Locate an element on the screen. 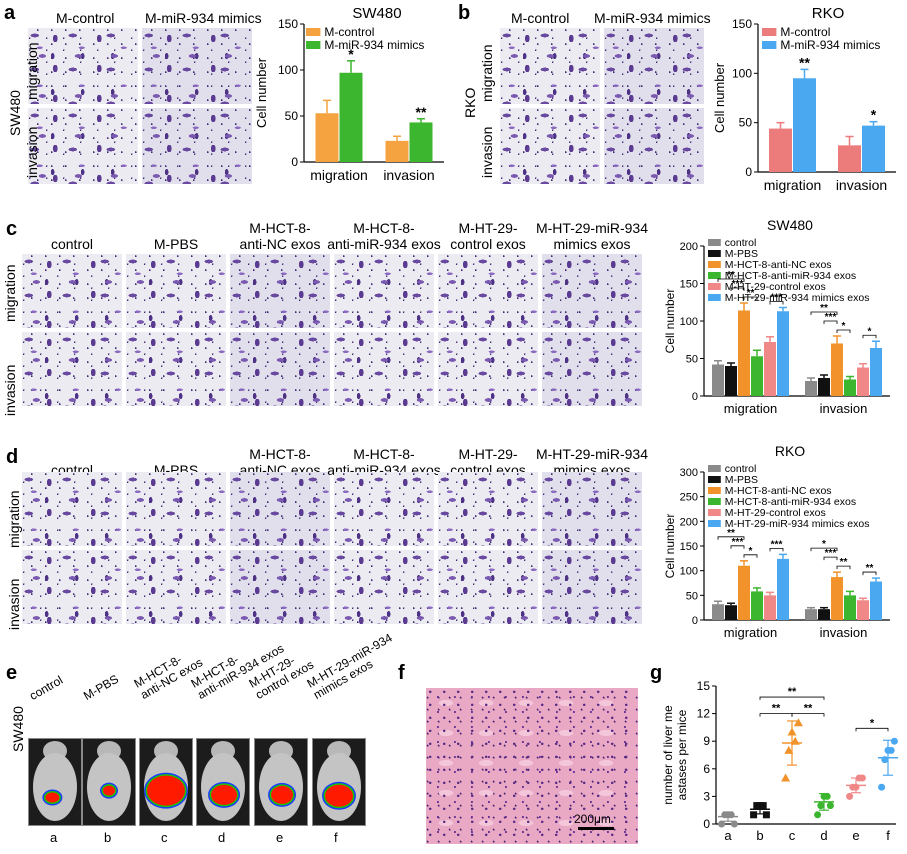 The width and height of the screenshot is (907, 854). micrograph-a-invasion-control is located at coordinates (83, 146).